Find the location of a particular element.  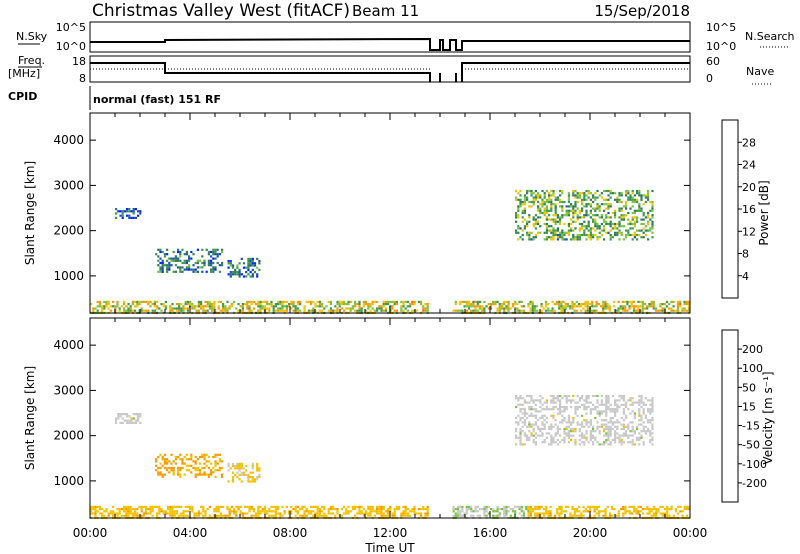

freq-tick-top: 18 is located at coordinates (79, 61).